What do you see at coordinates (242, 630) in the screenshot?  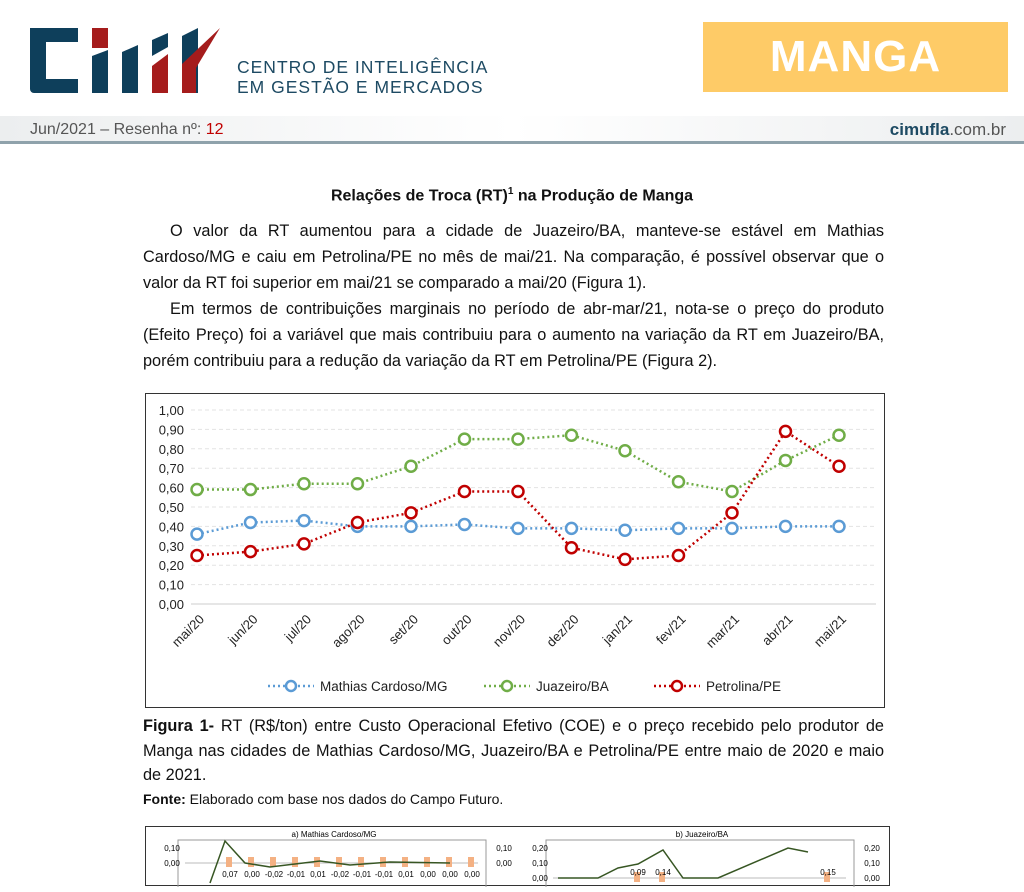 I see `x-tick-label: jun/20` at bounding box center [242, 630].